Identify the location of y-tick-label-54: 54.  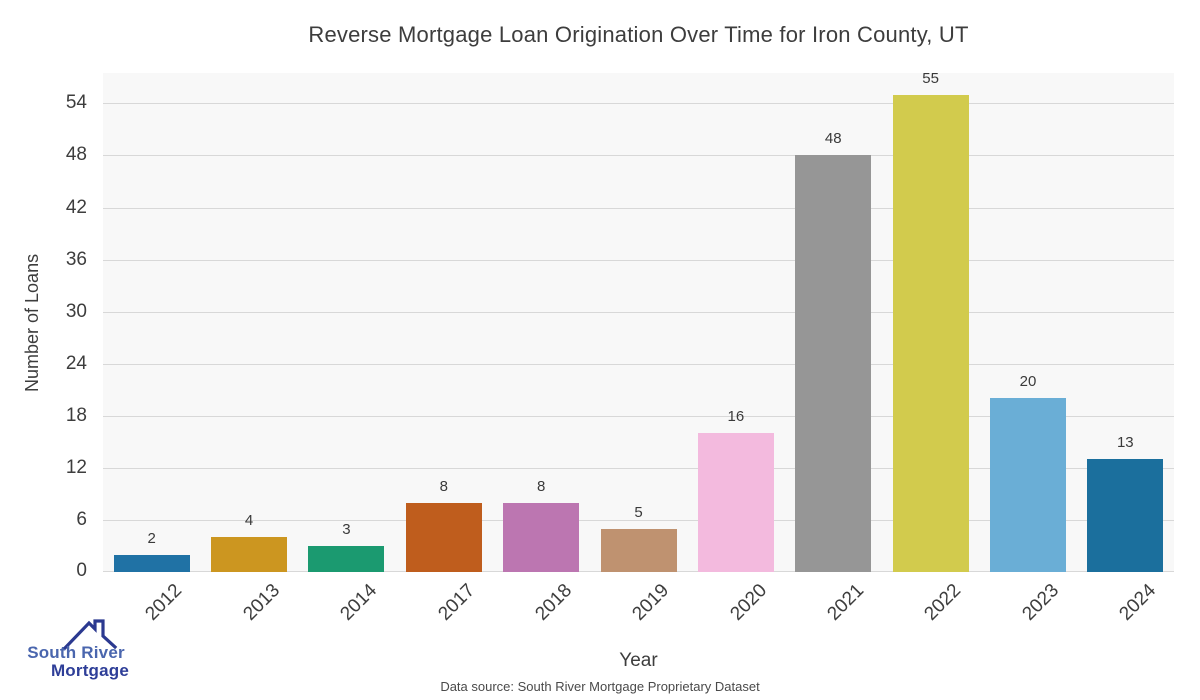
(76, 103).